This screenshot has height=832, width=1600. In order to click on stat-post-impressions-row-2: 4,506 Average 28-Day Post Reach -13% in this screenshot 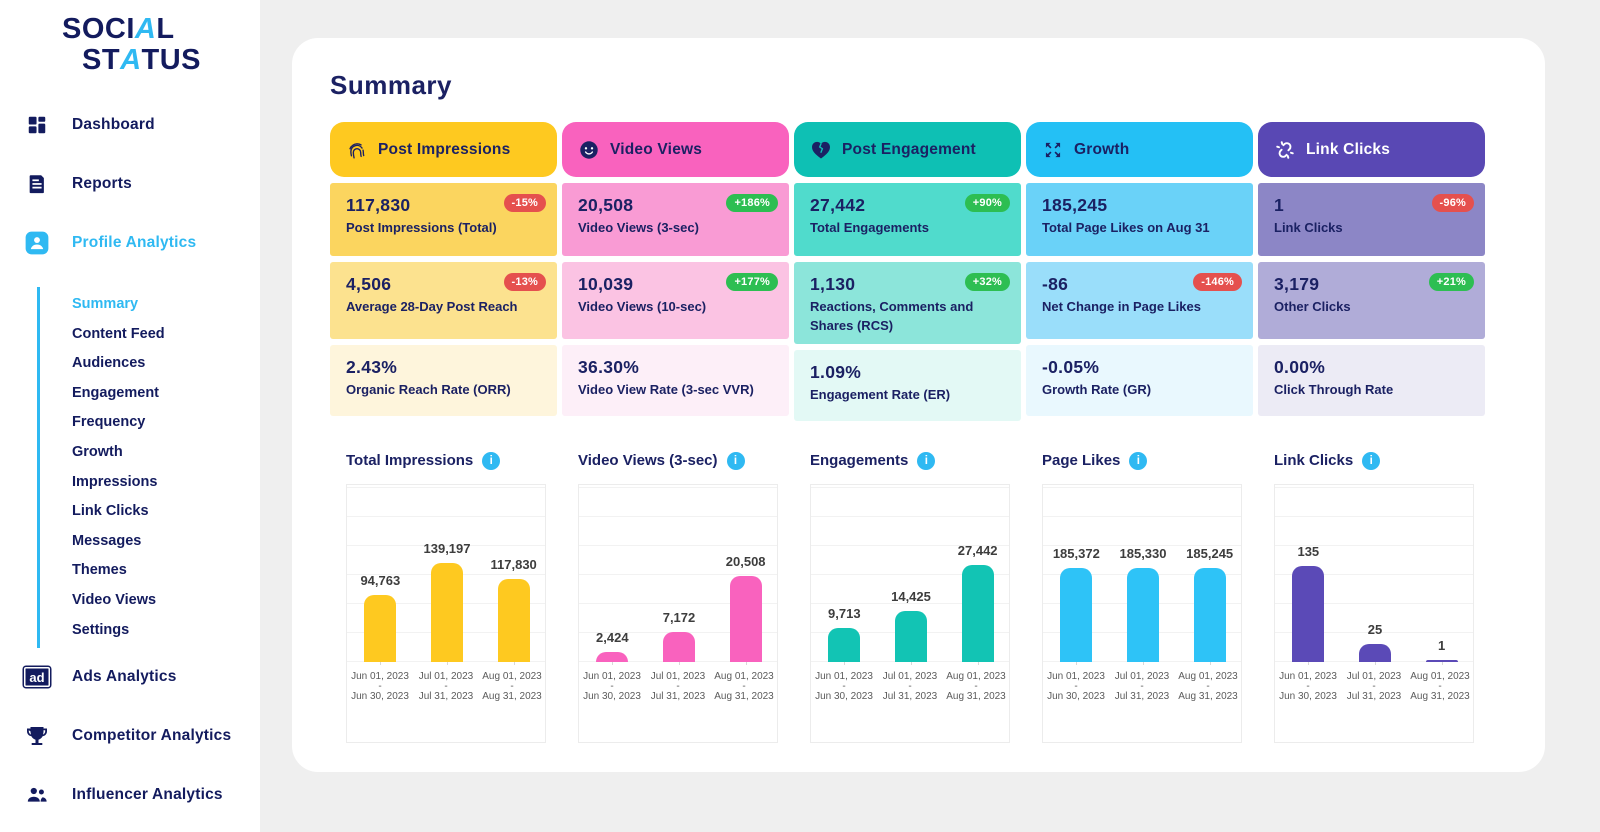, I will do `click(443, 300)`.